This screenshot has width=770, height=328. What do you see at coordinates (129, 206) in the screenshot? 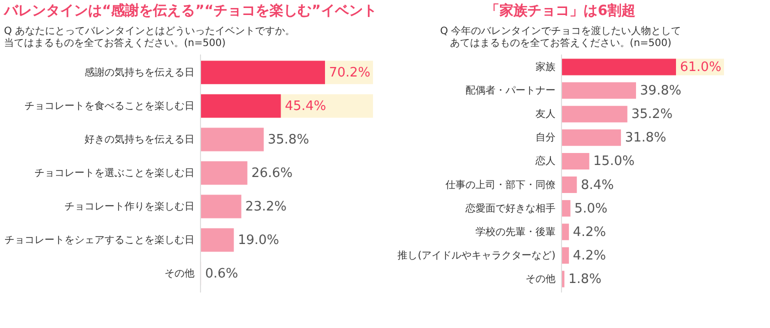
I see `y-tick-label: チョコレート作りを楽しむ日` at bounding box center [129, 206].